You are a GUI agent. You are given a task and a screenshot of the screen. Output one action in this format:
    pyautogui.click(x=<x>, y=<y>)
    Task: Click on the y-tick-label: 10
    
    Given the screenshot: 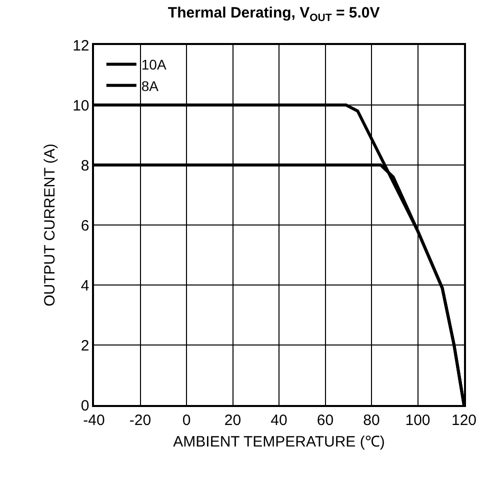 What is the action you would take?
    pyautogui.click(x=81, y=105)
    